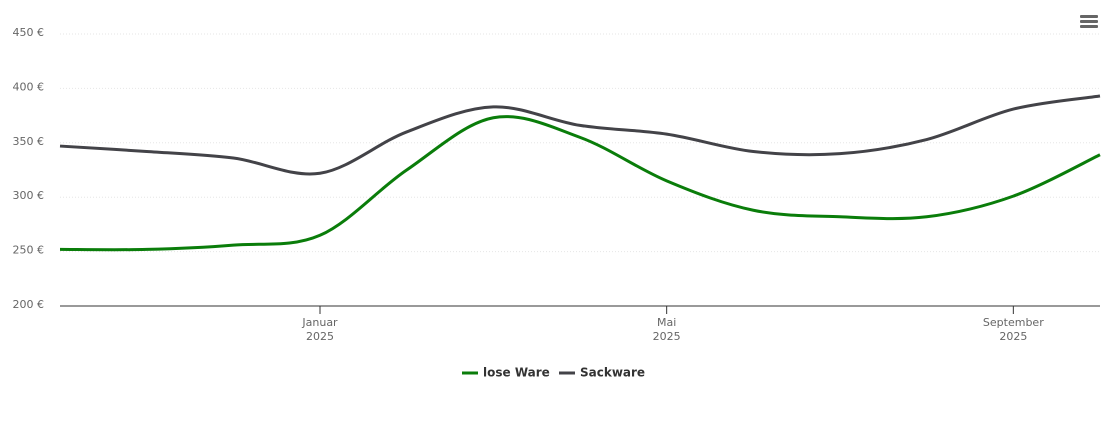  Describe the element at coordinates (612, 373) in the screenshot. I see `legend-label: Sackware` at that location.